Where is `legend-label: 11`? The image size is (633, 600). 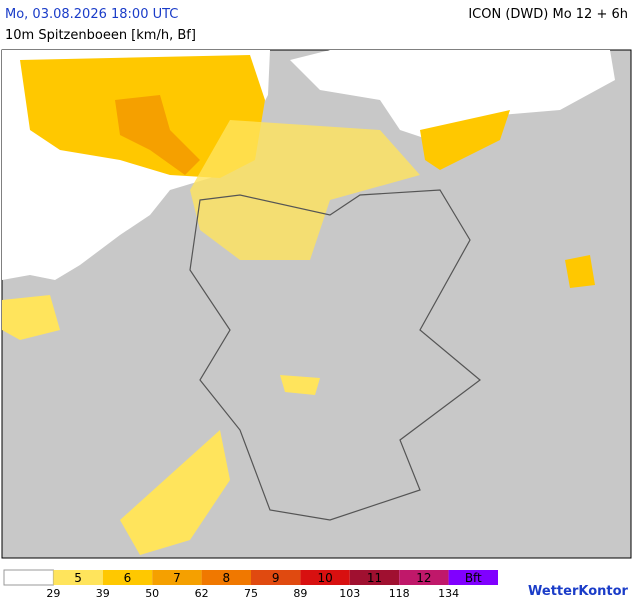 legend-label: 11 is located at coordinates (374, 578).